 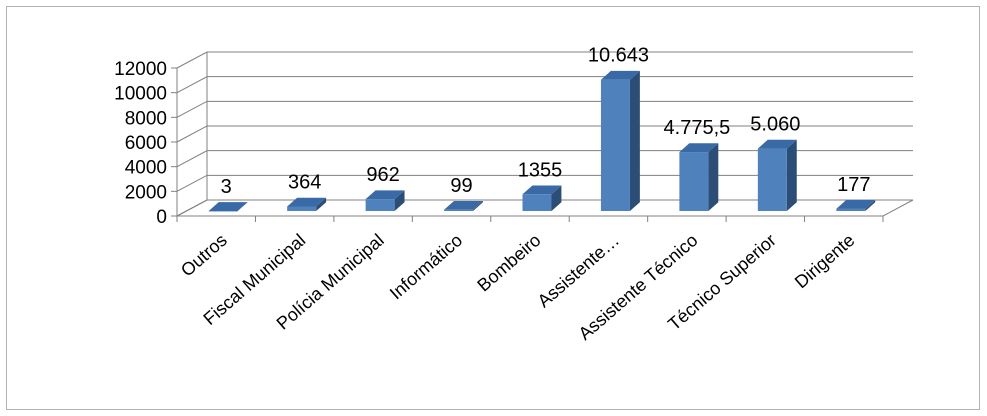 I want to click on data-label: 962, so click(x=382, y=175).